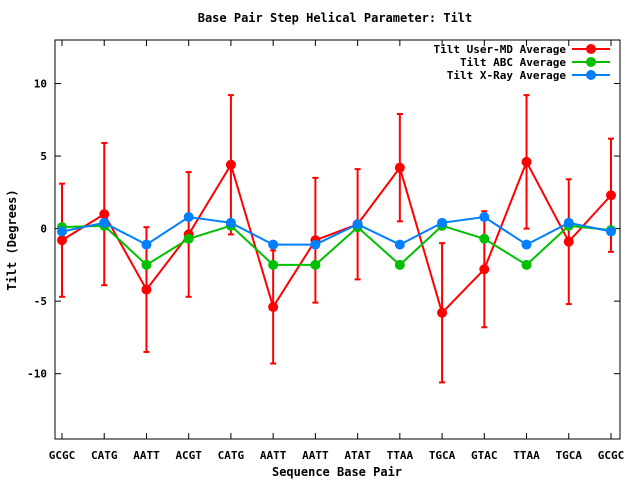 The height and width of the screenshot is (480, 640). Describe the element at coordinates (337, 472) in the screenshot. I see `x-axis-label: Sequence Base Pair` at that location.